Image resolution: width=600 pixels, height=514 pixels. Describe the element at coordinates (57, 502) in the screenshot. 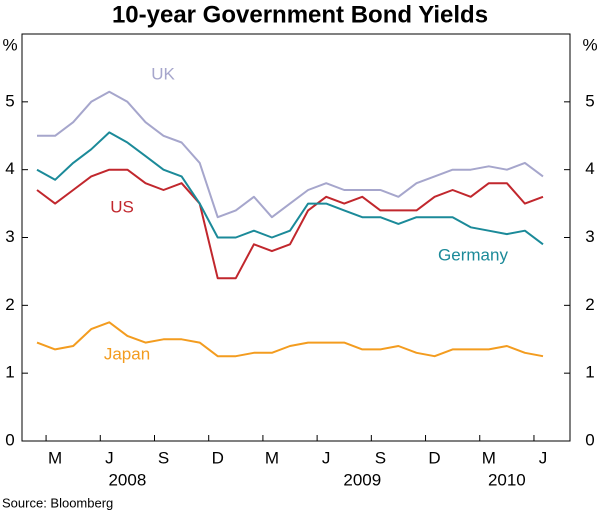

I see `source: Source: Bloomberg` at that location.